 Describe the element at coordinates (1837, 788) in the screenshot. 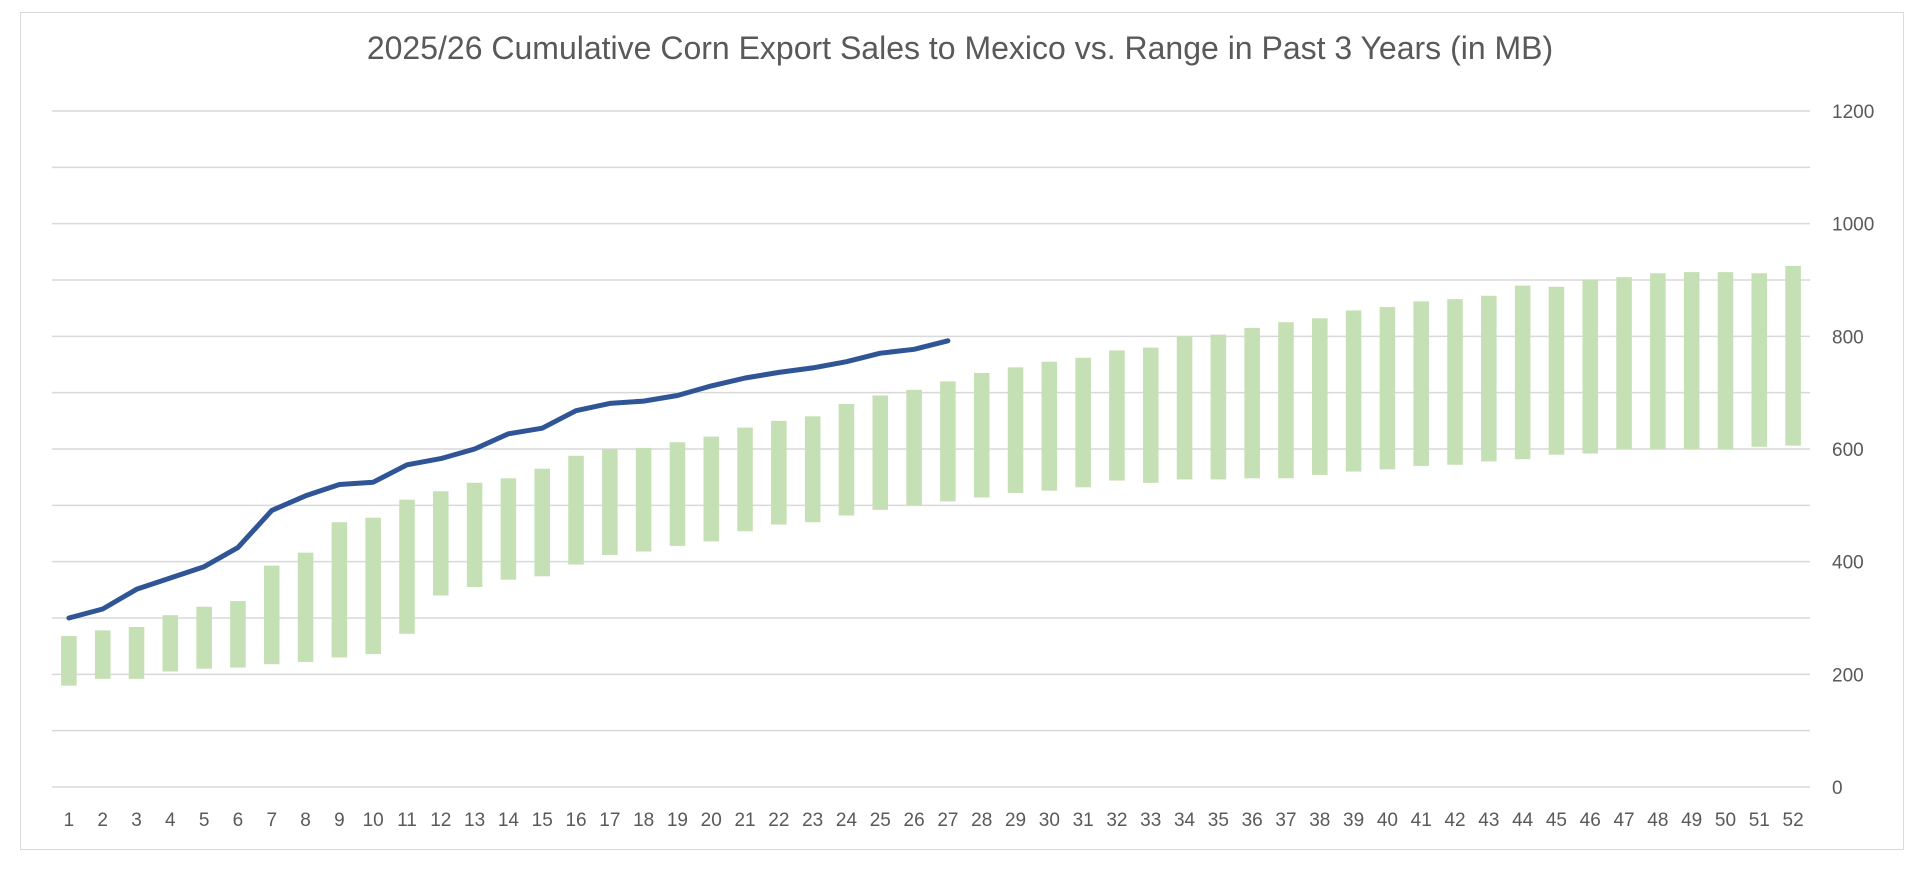

I see `y-tick-label: 0` at that location.